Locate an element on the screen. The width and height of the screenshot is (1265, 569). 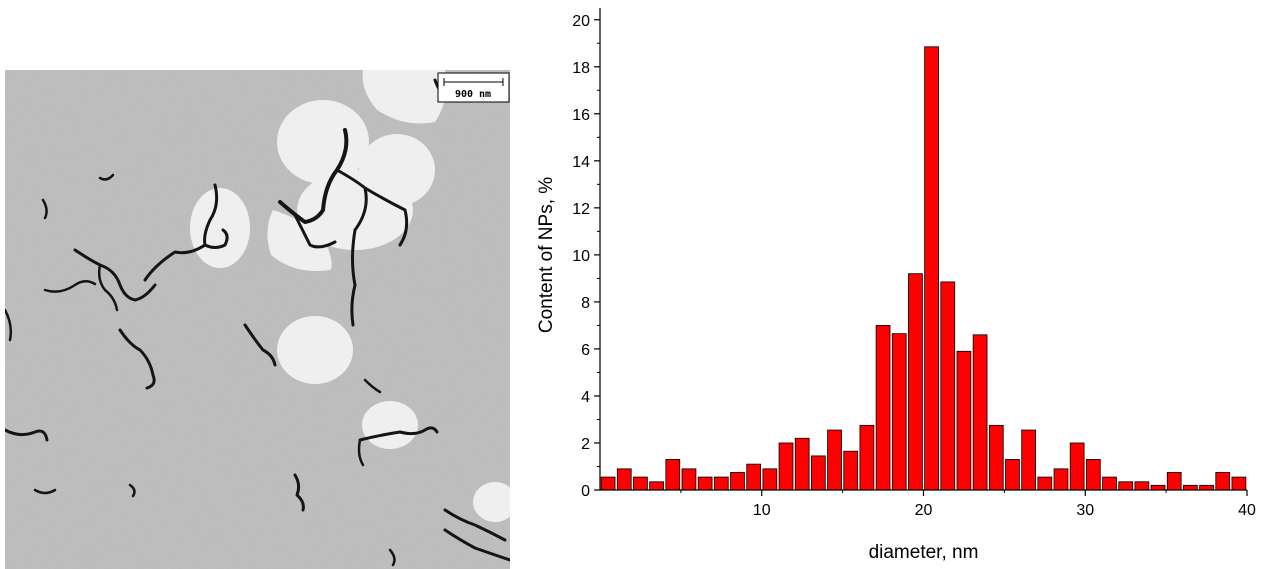
y-tick-label: 10 is located at coordinates (581, 256).